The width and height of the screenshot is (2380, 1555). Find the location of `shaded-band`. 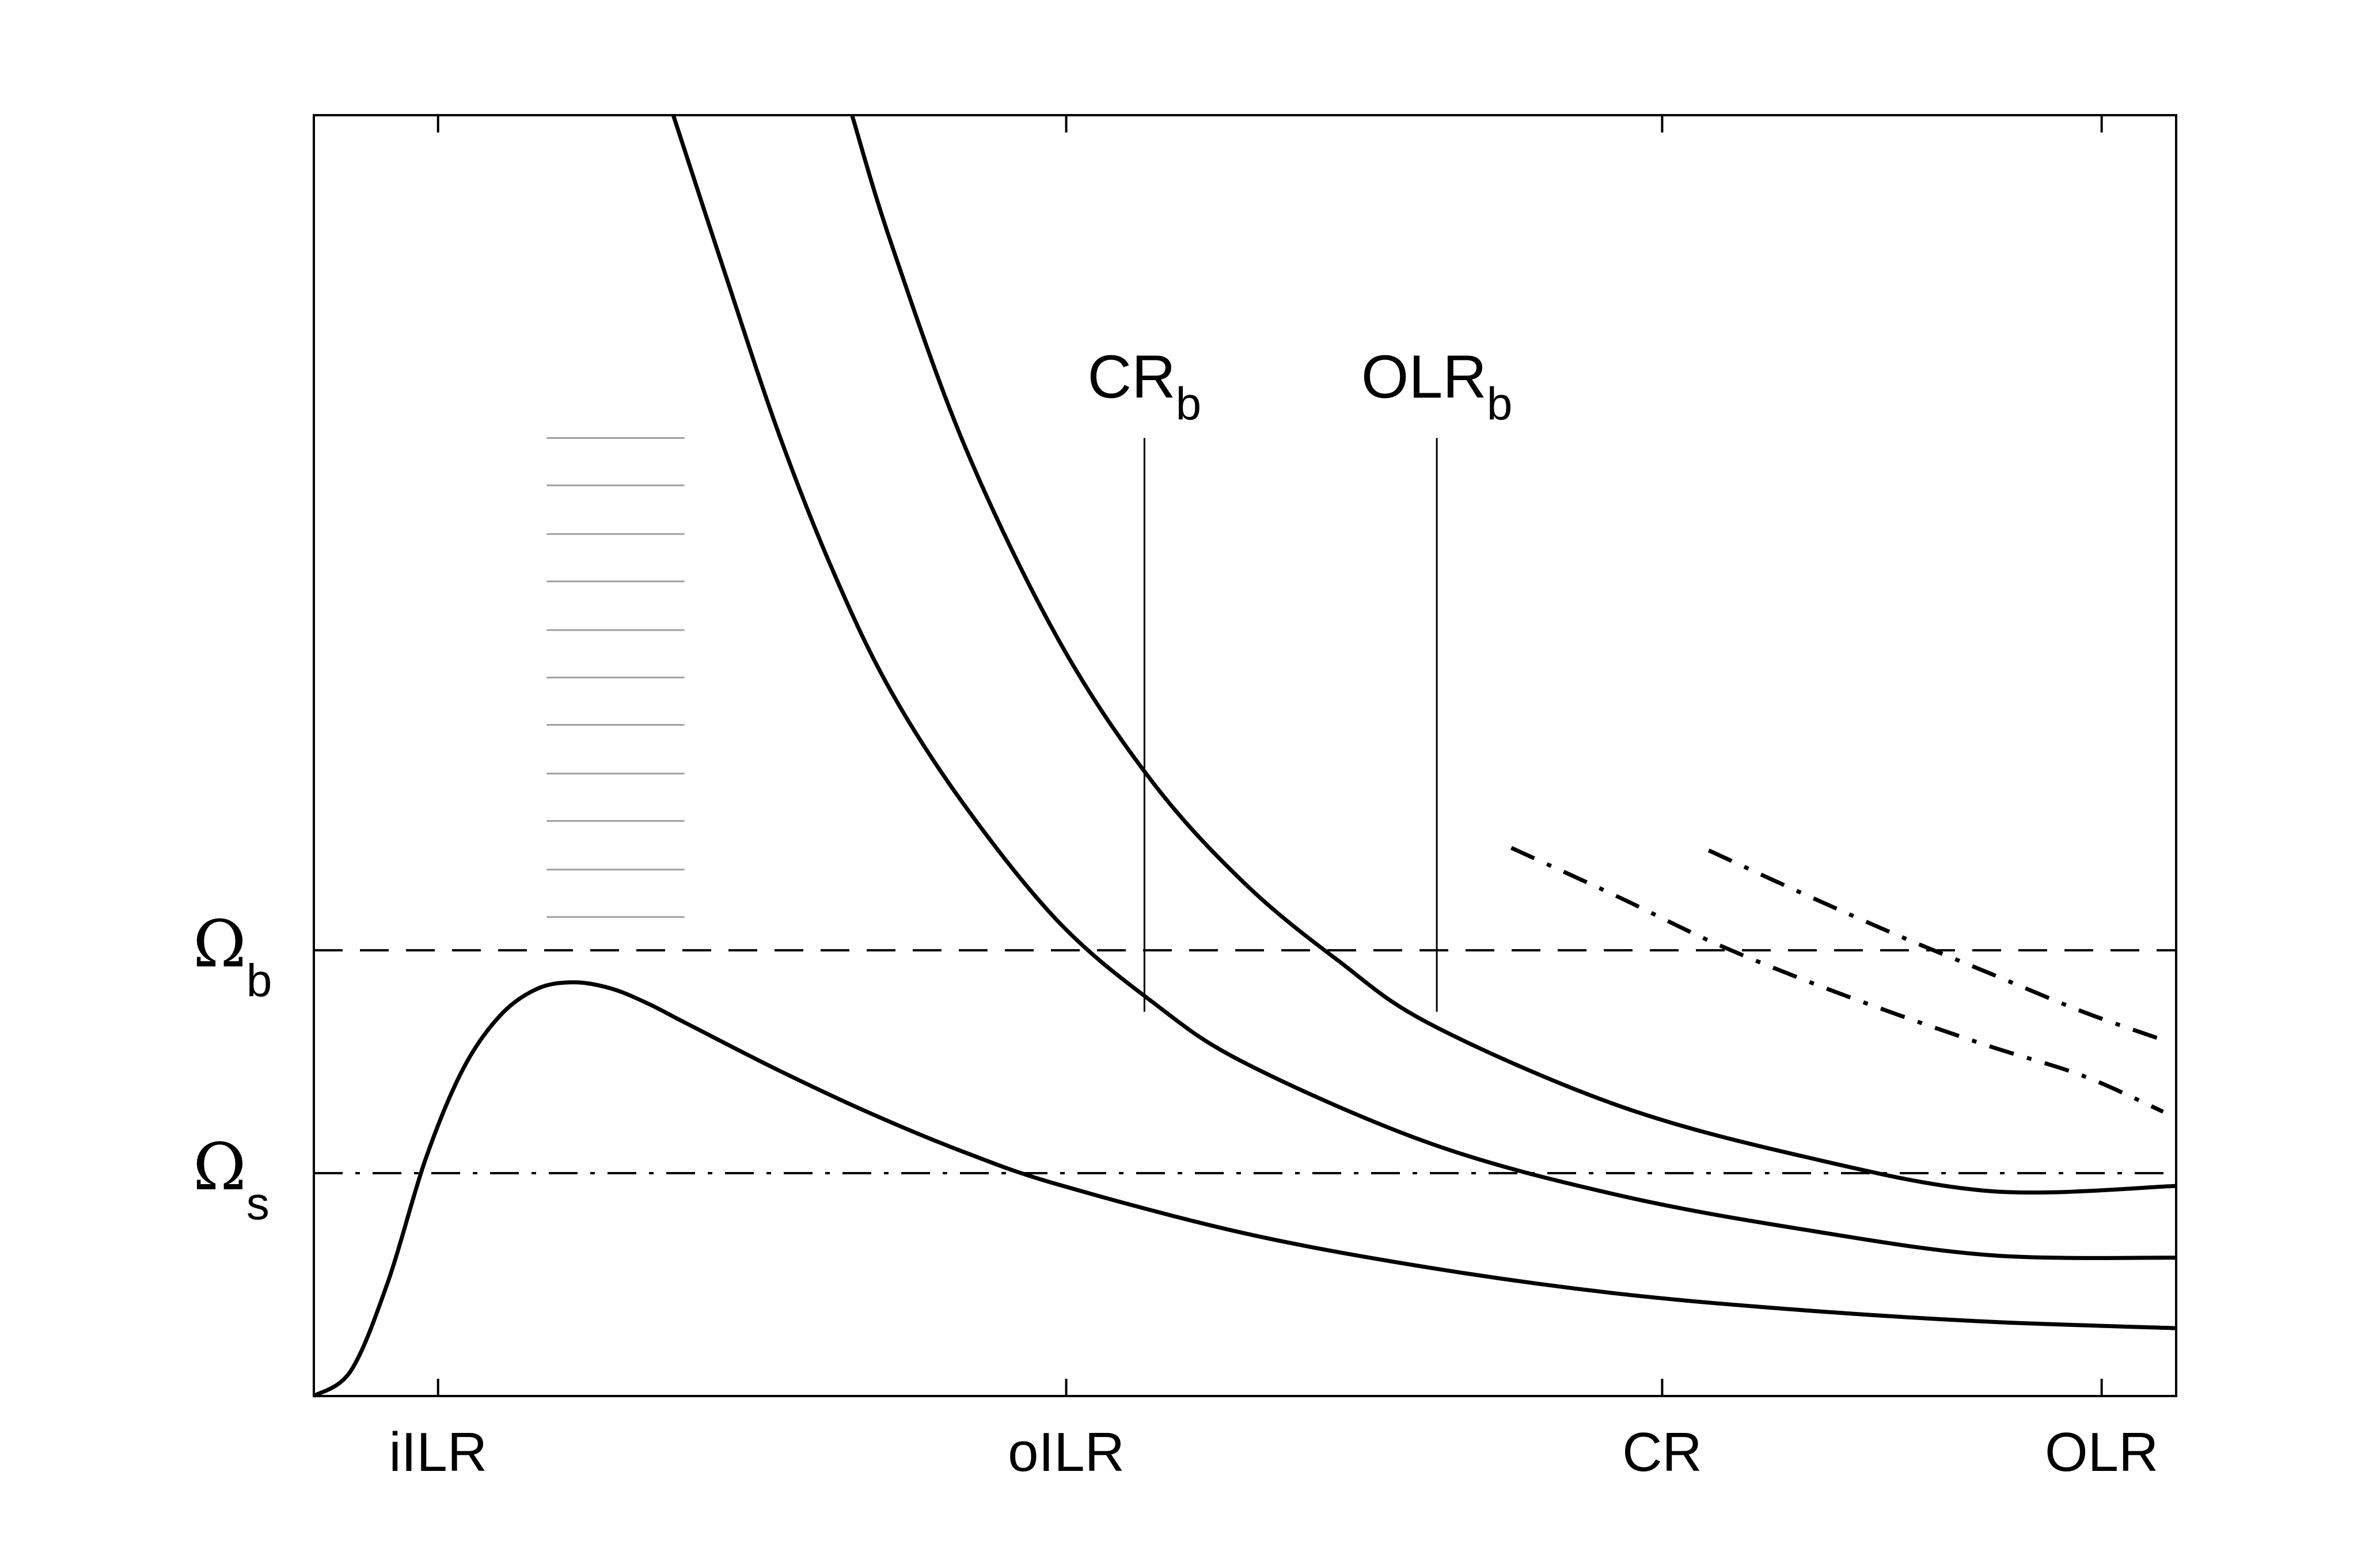

shaded-band is located at coordinates (615, 678).